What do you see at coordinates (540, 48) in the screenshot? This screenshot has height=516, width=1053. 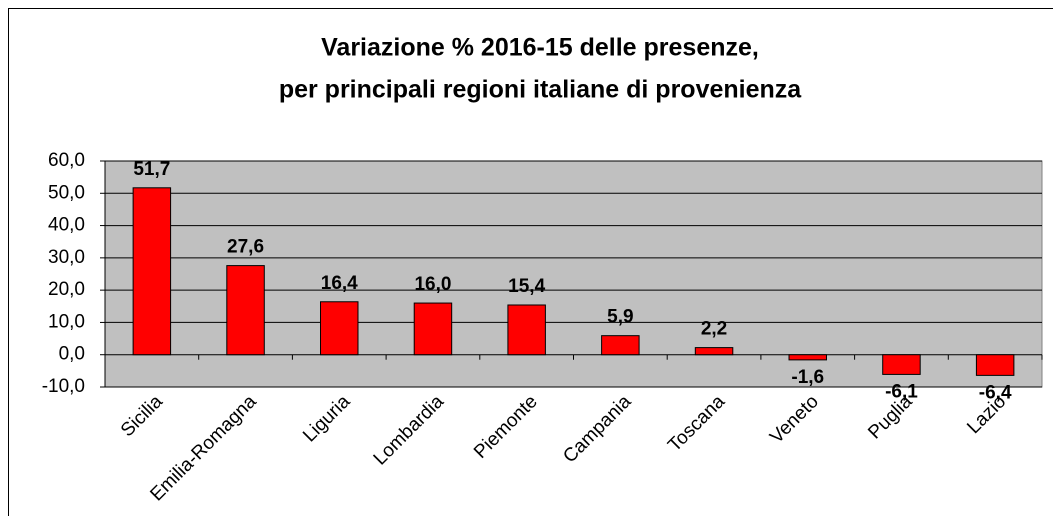 I see `chart-title: Variazione % 2016-15 delle presenze,` at bounding box center [540, 48].